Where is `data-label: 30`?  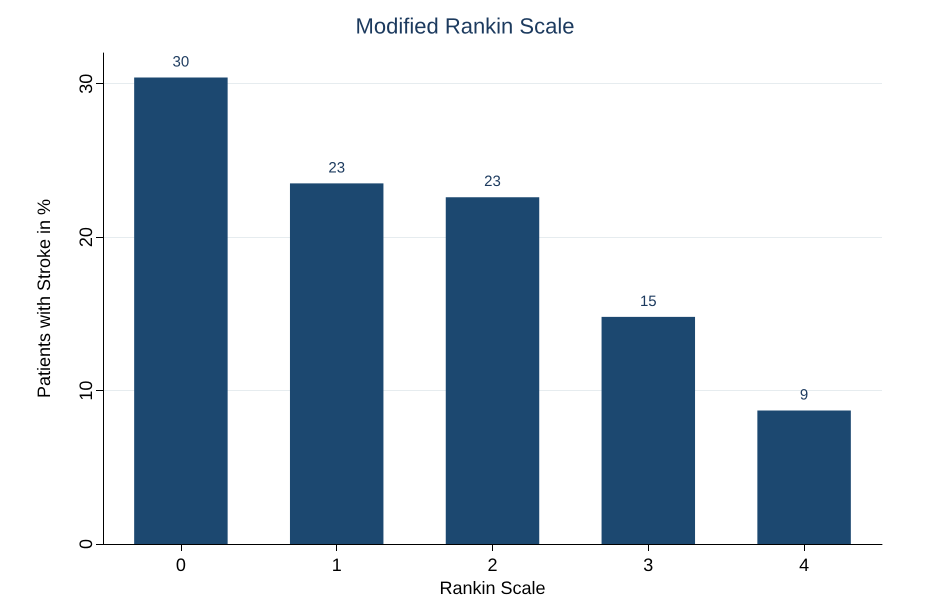
data-label: 30 is located at coordinates (181, 62).